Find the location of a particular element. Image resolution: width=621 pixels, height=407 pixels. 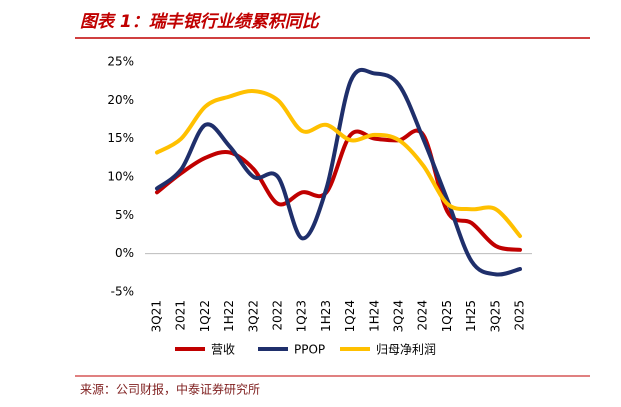

x-tick-label: 1H23 is located at coordinates (326, 316).